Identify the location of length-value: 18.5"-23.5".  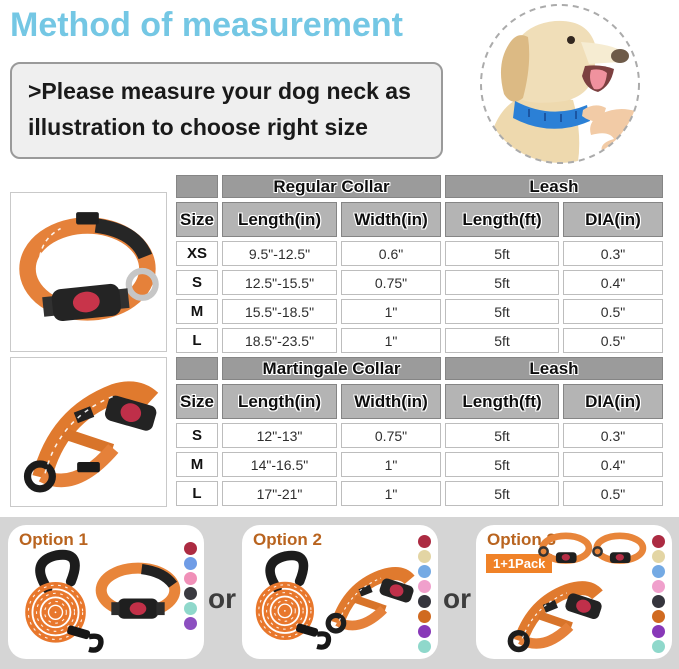
(279, 340).